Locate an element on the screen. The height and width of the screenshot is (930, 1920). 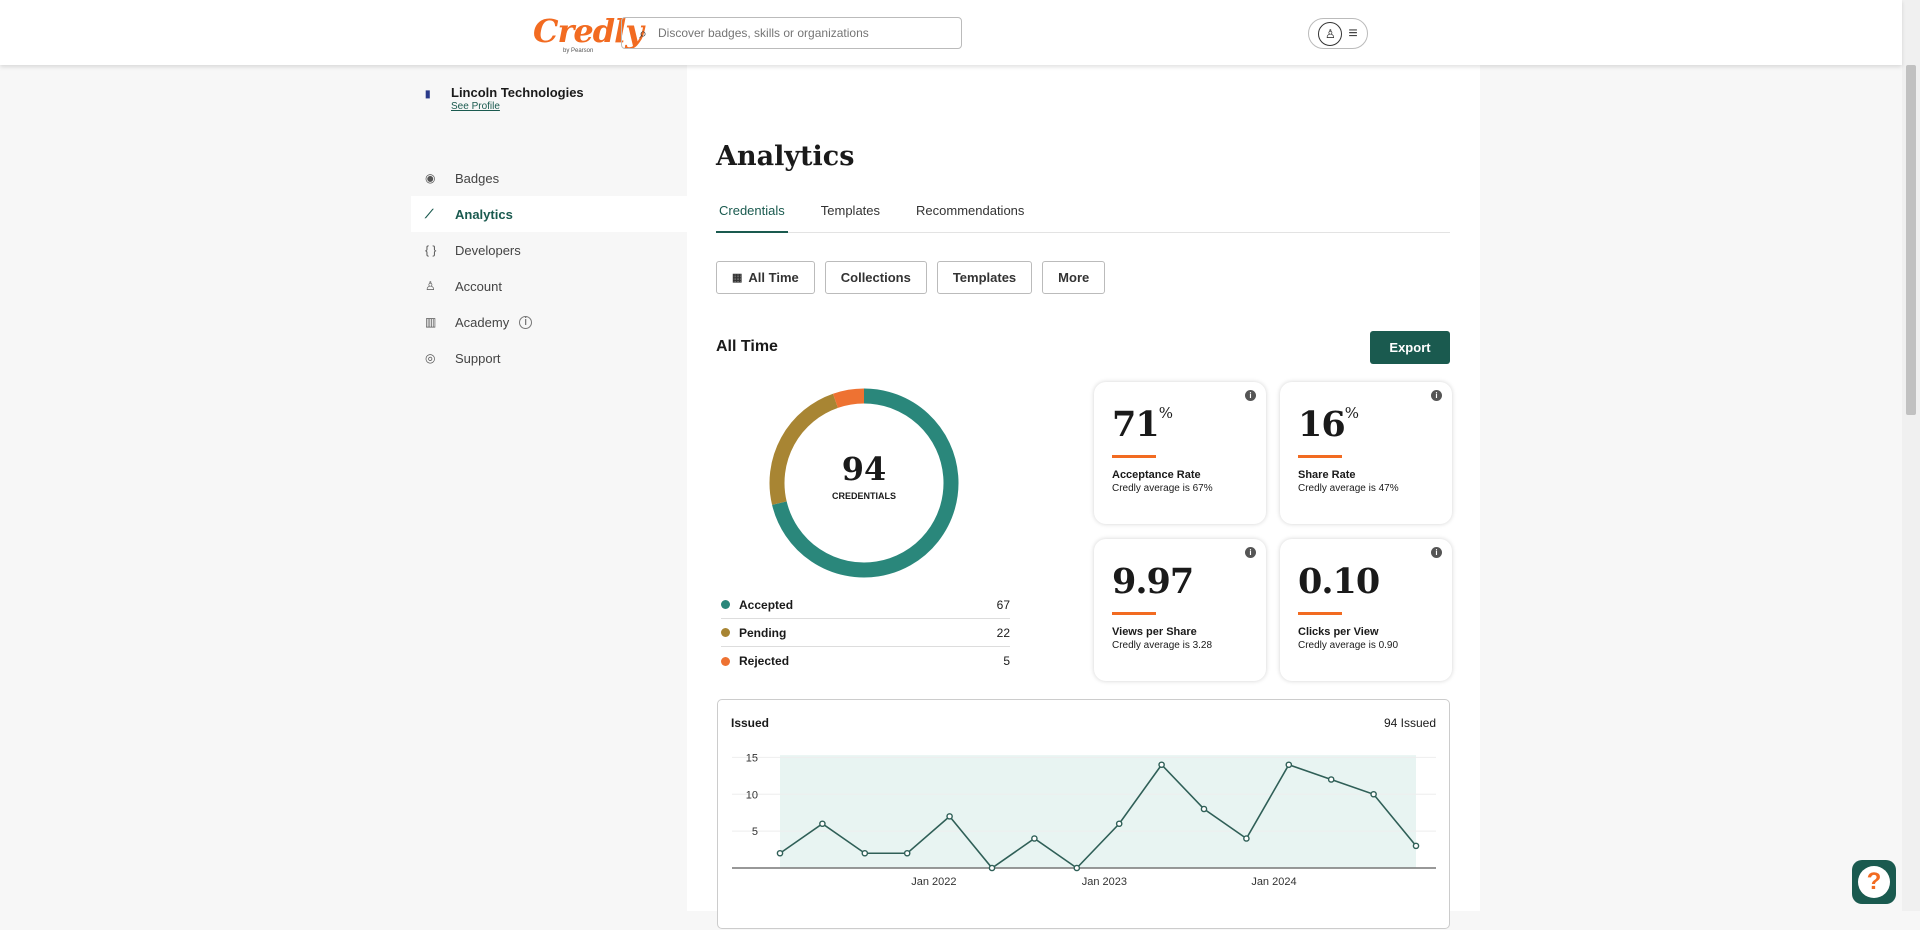
metric-value: 0.10 is located at coordinates (1339, 581).